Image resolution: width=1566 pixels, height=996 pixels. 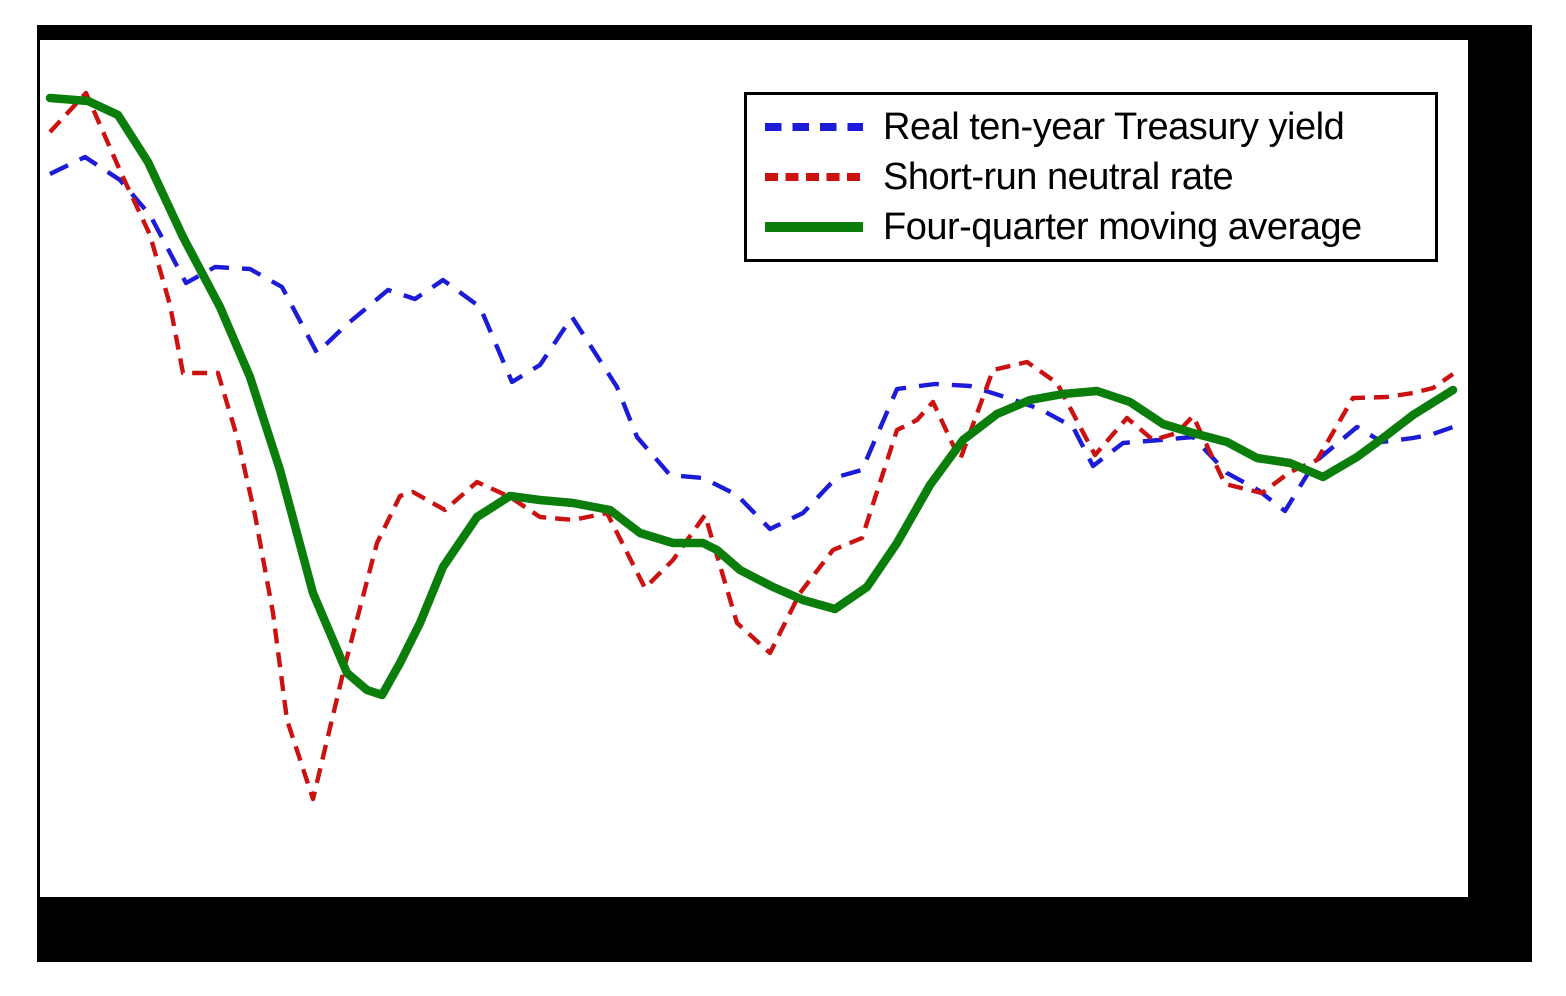 I want to click on legend-item-four-quarter-moving-average: Four-quarter moving average, so click(x=1091, y=227).